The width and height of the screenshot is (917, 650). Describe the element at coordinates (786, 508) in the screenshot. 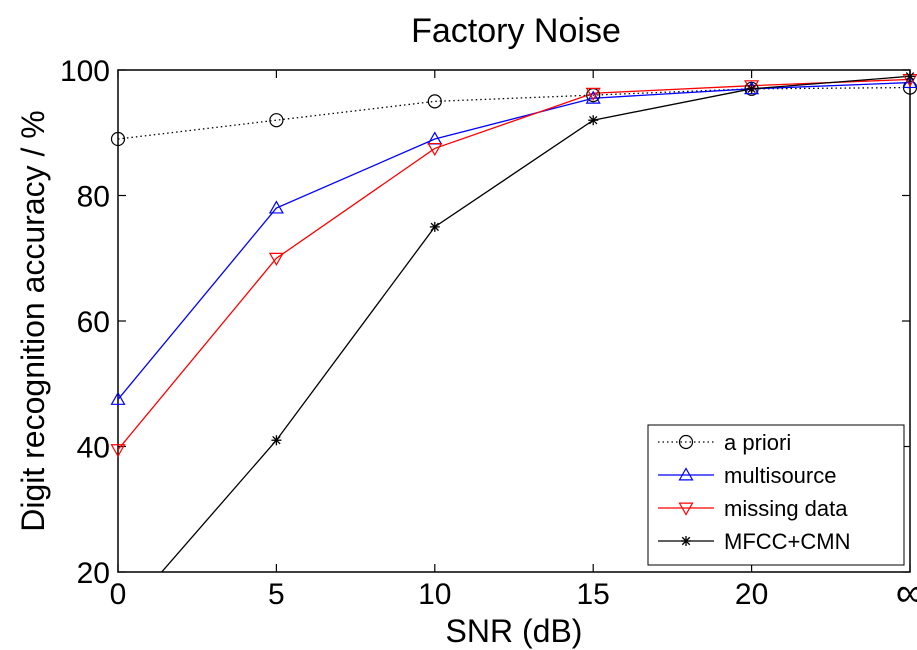

I see `legend-label: missing data` at that location.